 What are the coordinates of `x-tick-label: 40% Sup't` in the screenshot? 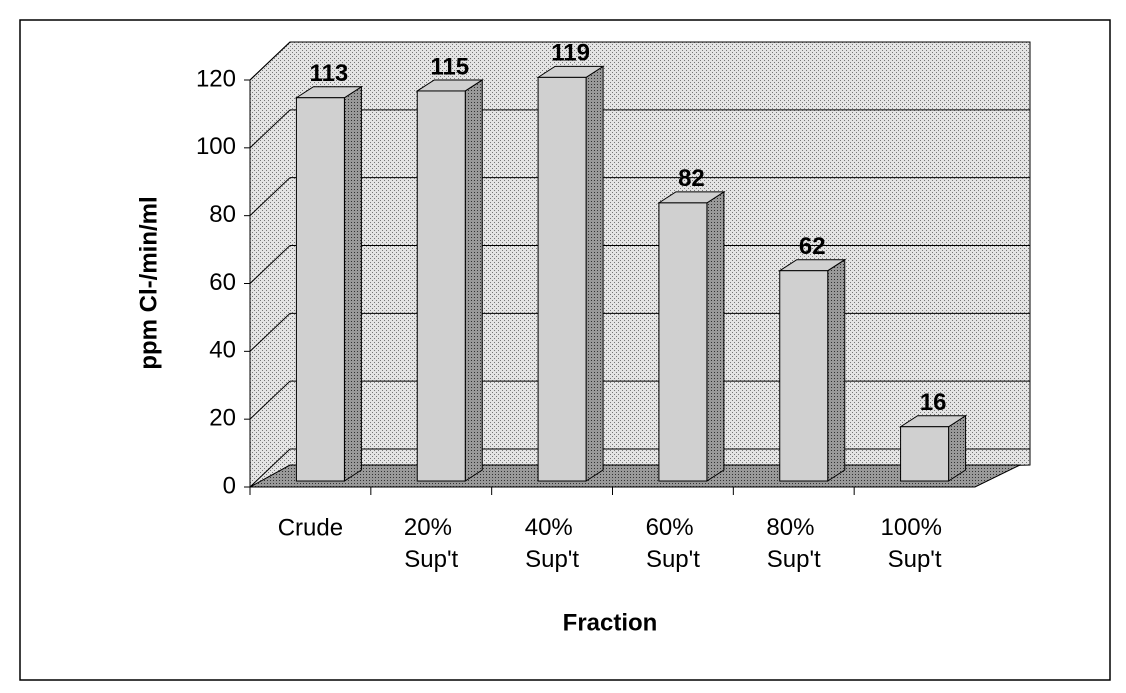 It's located at (552, 543).